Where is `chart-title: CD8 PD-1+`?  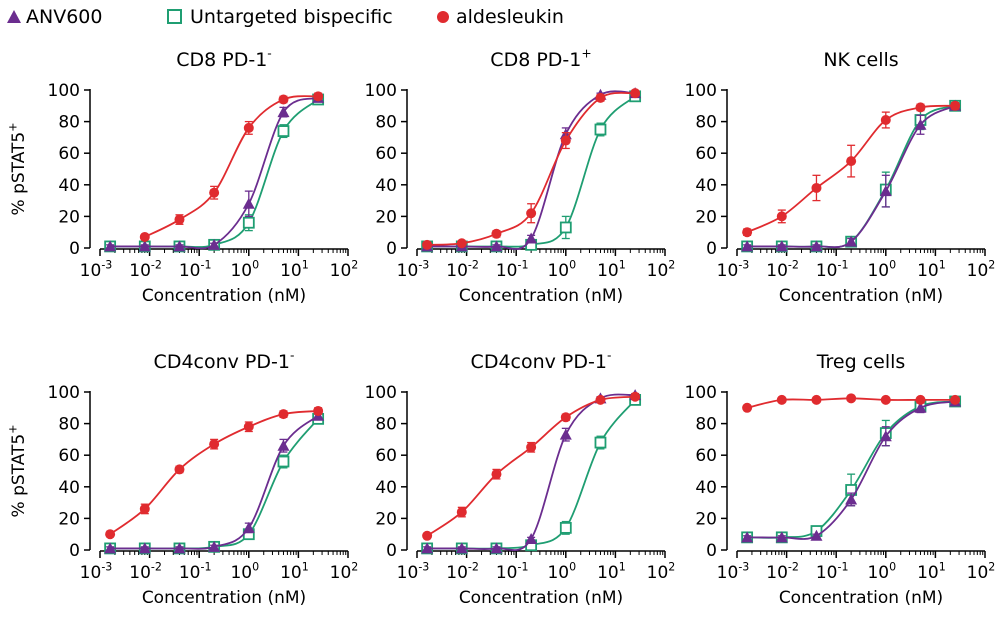 chart-title: CD8 PD-1+ is located at coordinates (540, 58).